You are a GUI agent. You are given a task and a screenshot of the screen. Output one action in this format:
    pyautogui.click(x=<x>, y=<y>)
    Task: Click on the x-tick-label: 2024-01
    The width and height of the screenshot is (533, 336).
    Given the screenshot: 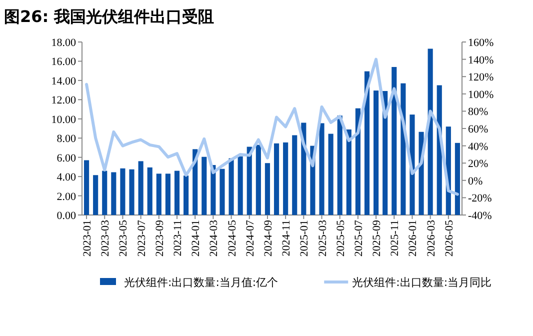 What is the action you would take?
    pyautogui.click(x=196, y=238)
    